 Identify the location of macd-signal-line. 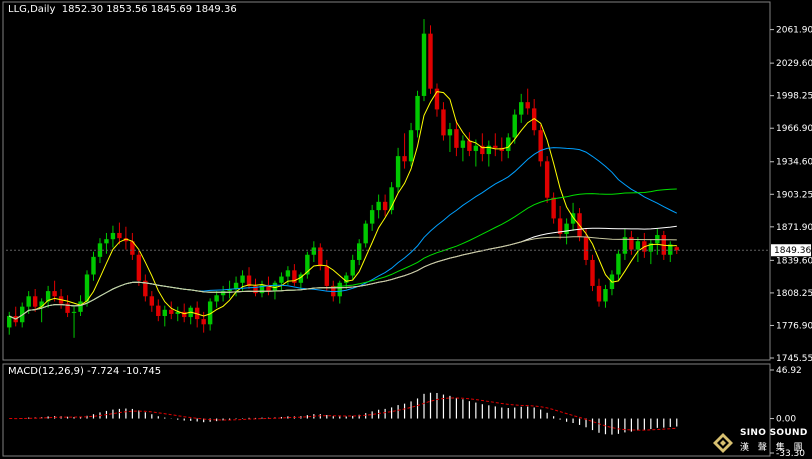
(343, 414).